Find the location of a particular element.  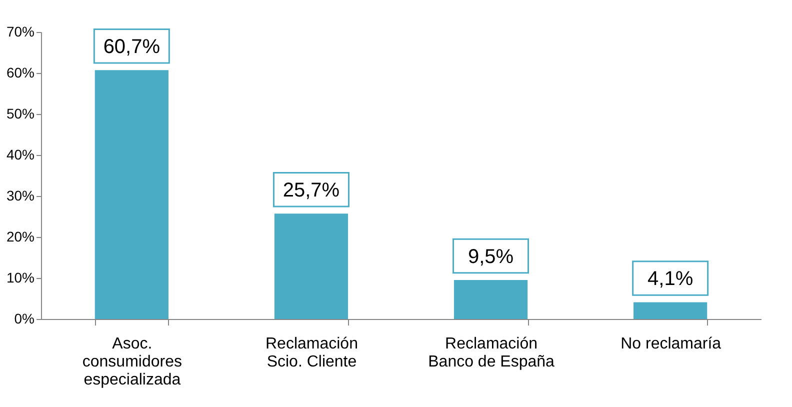

data-label: 25,7% is located at coordinates (311, 191).